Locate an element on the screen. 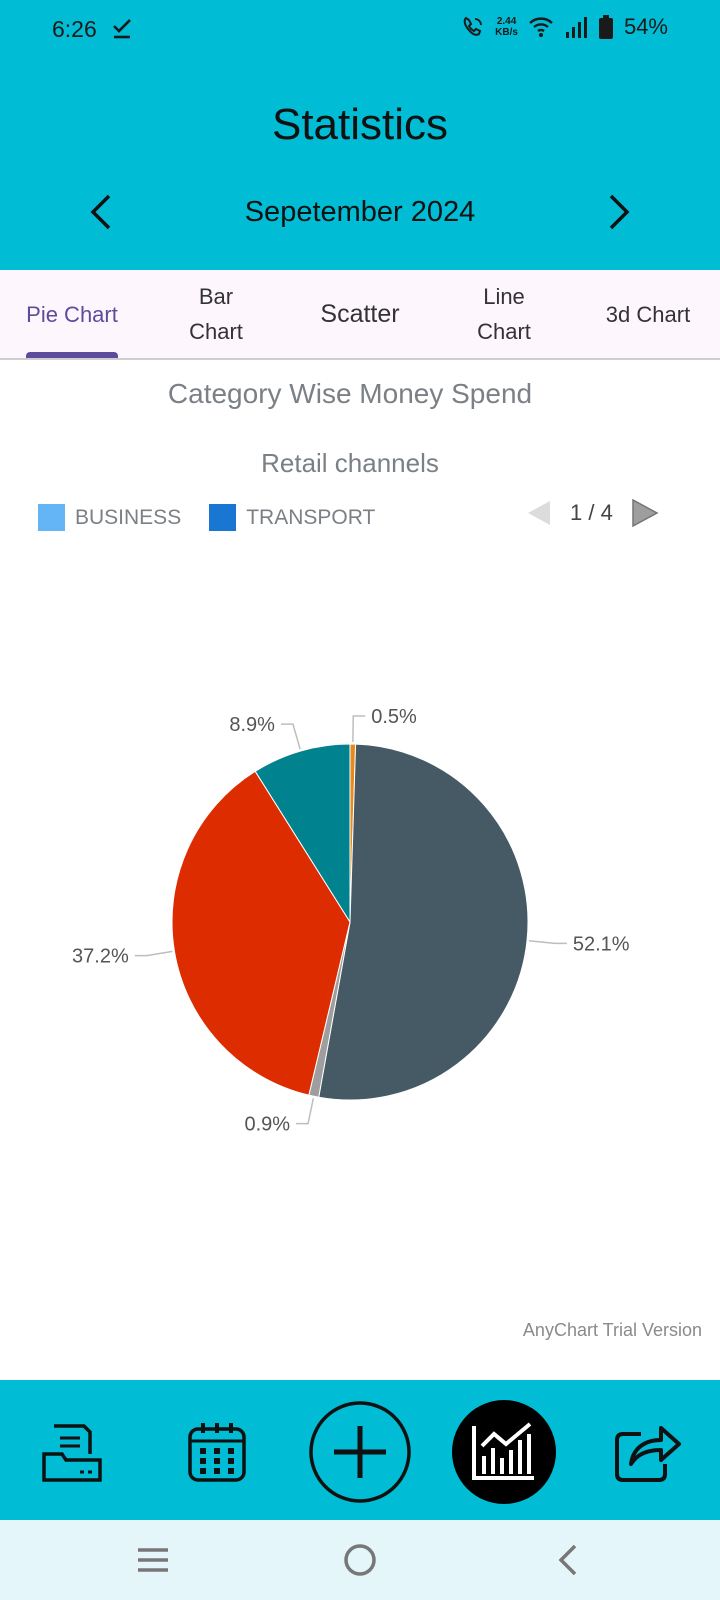  chevron-right-icon is located at coordinates (619, 212).